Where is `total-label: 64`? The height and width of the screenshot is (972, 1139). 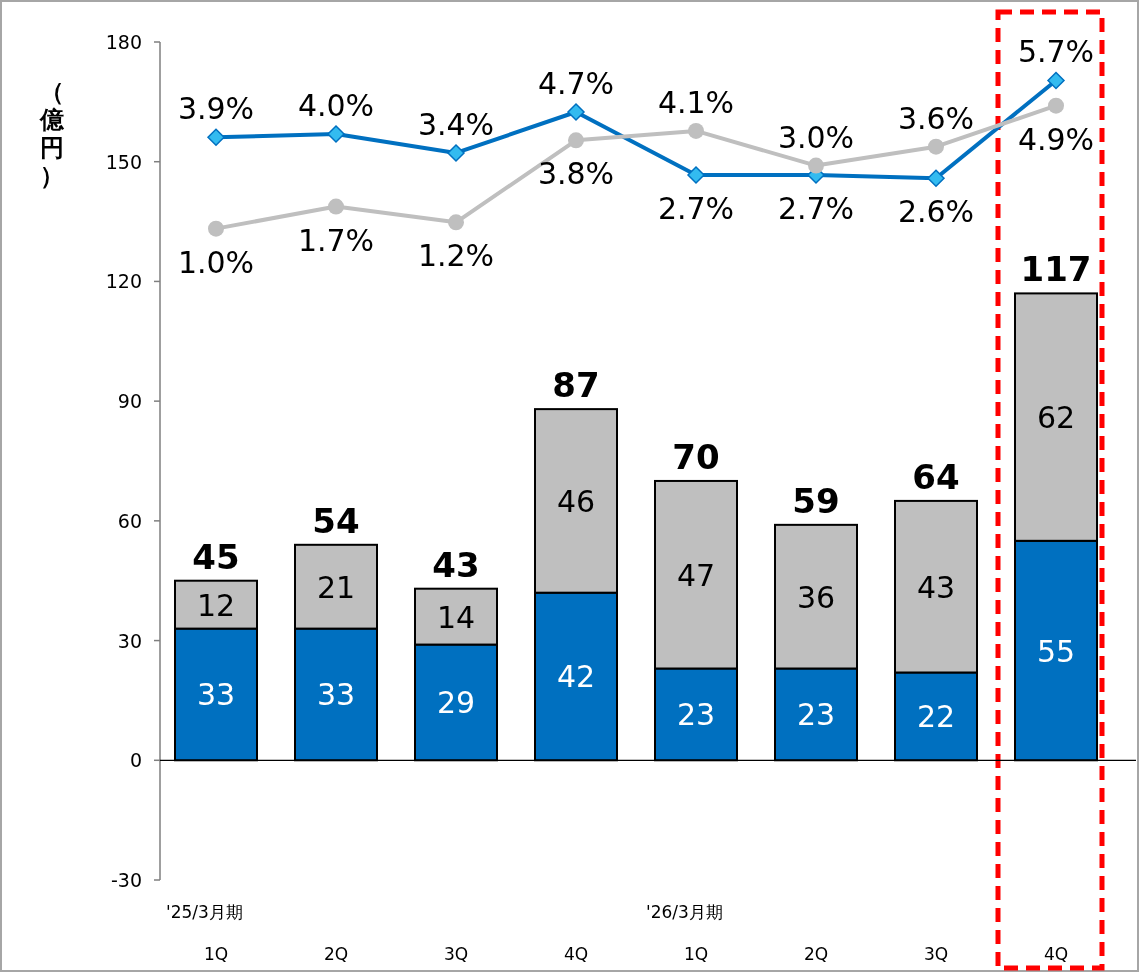 total-label: 64 is located at coordinates (936, 476).